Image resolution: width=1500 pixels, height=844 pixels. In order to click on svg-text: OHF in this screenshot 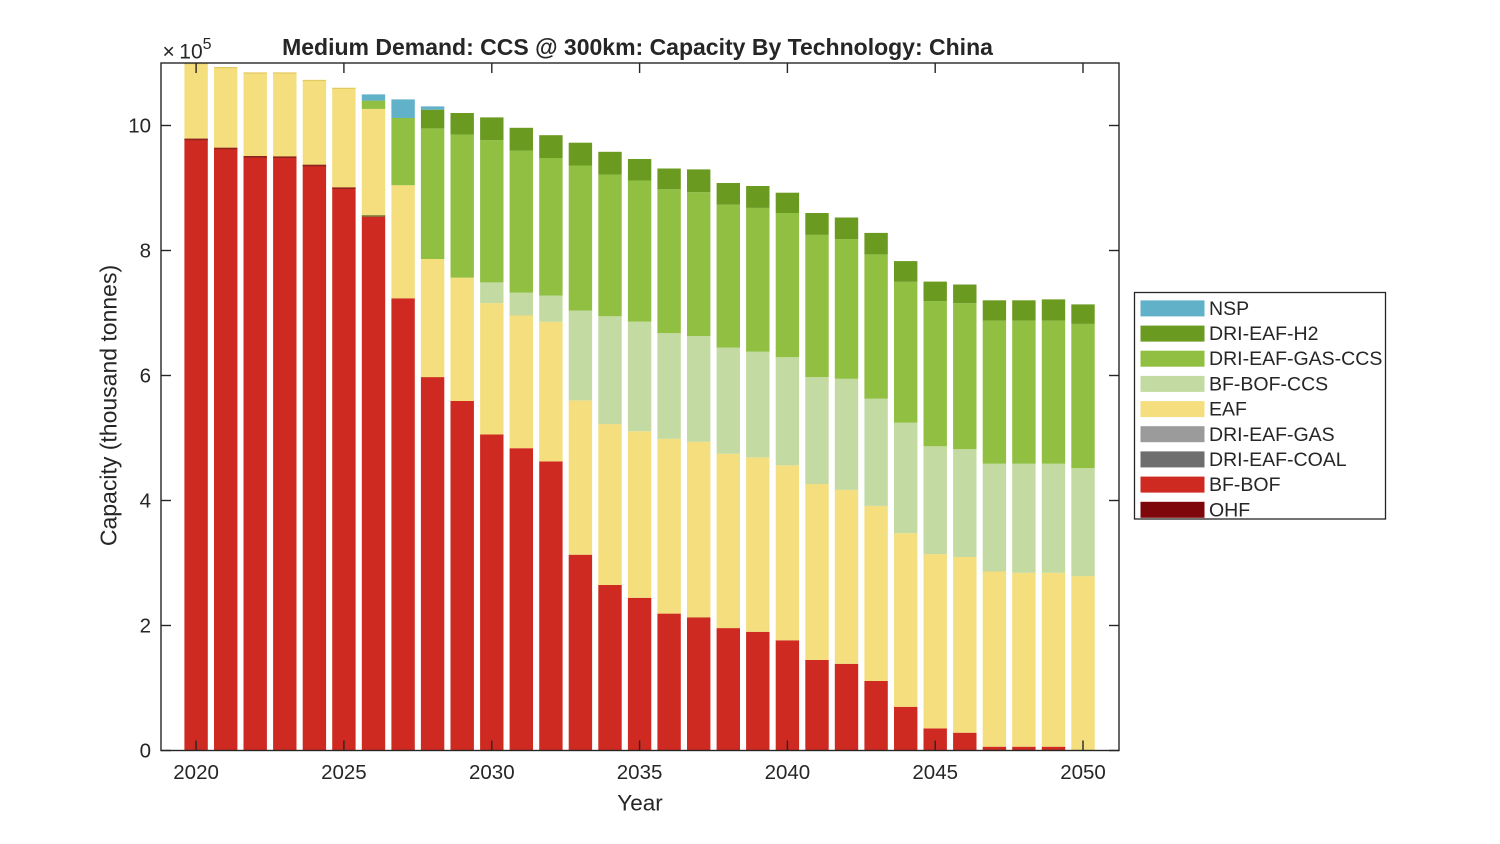, I will do `click(1229, 510)`.